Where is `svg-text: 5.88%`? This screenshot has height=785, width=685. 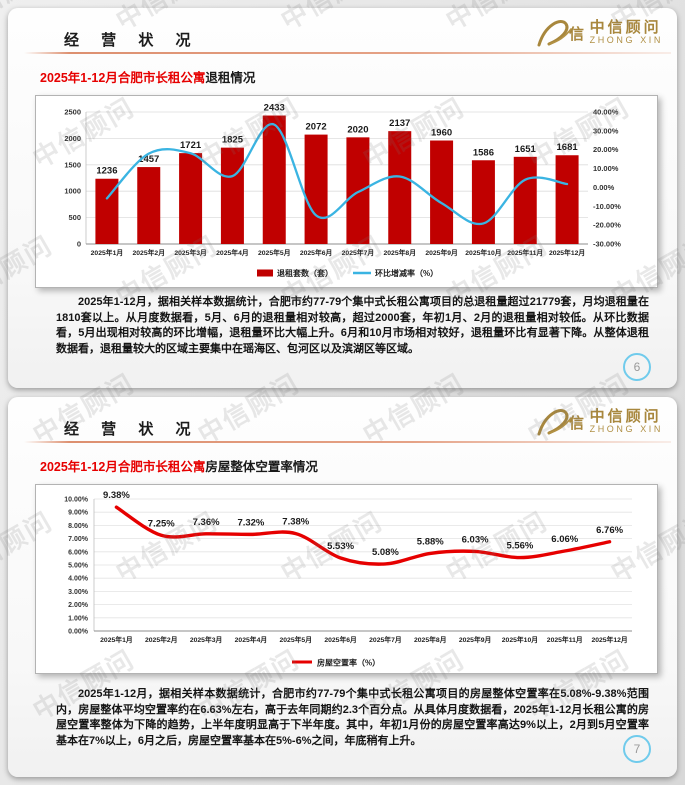 svg-text: 5.88% is located at coordinates (430, 541).